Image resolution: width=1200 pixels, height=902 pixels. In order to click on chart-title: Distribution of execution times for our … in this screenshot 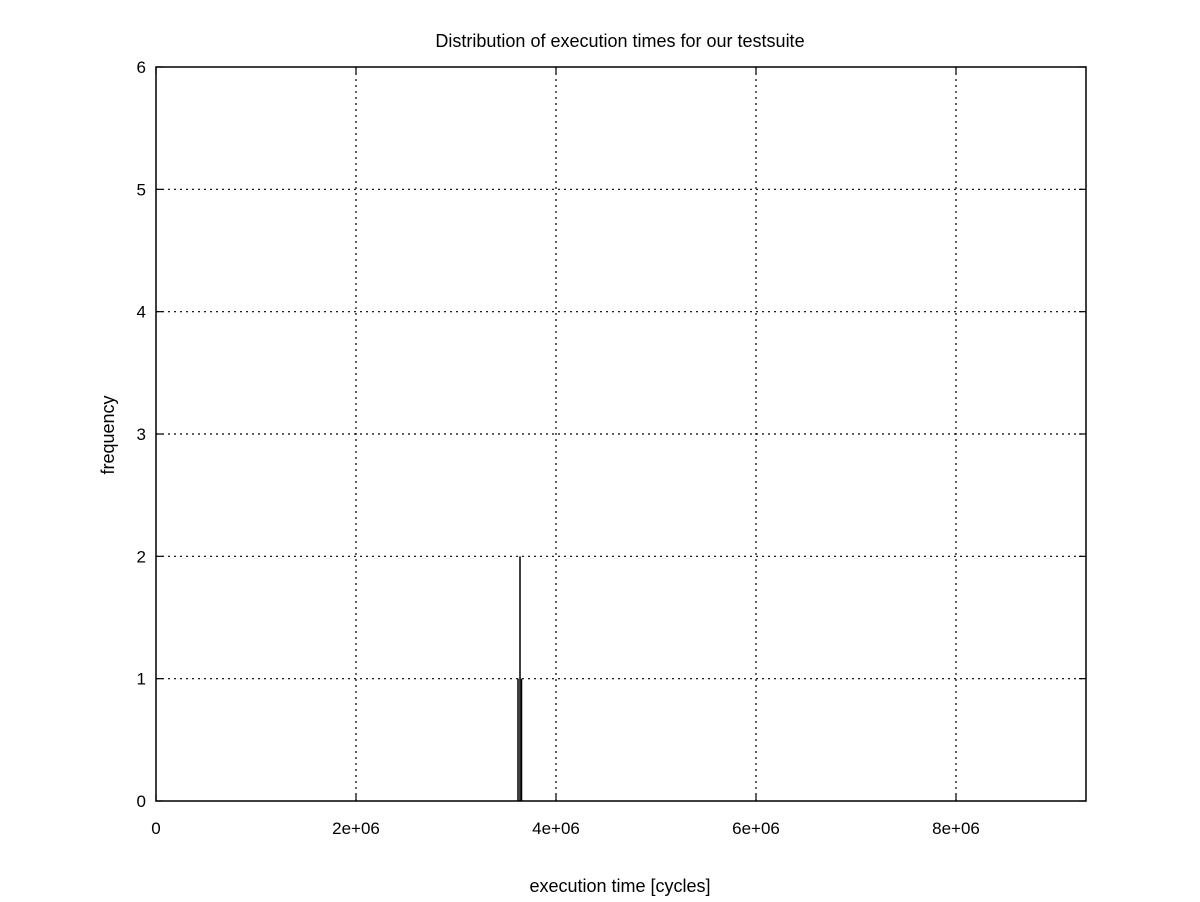, I will do `click(619, 41)`.